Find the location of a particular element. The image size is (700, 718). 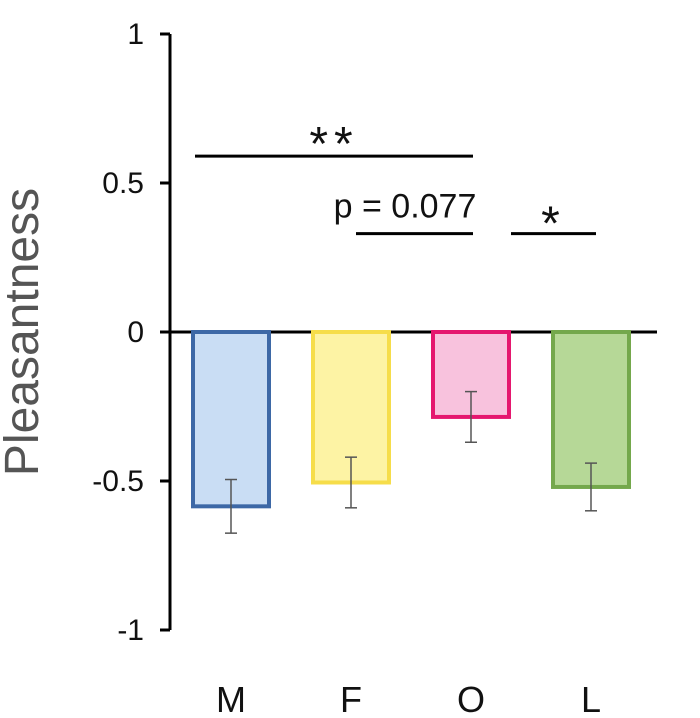

error-bars is located at coordinates (411, 462).